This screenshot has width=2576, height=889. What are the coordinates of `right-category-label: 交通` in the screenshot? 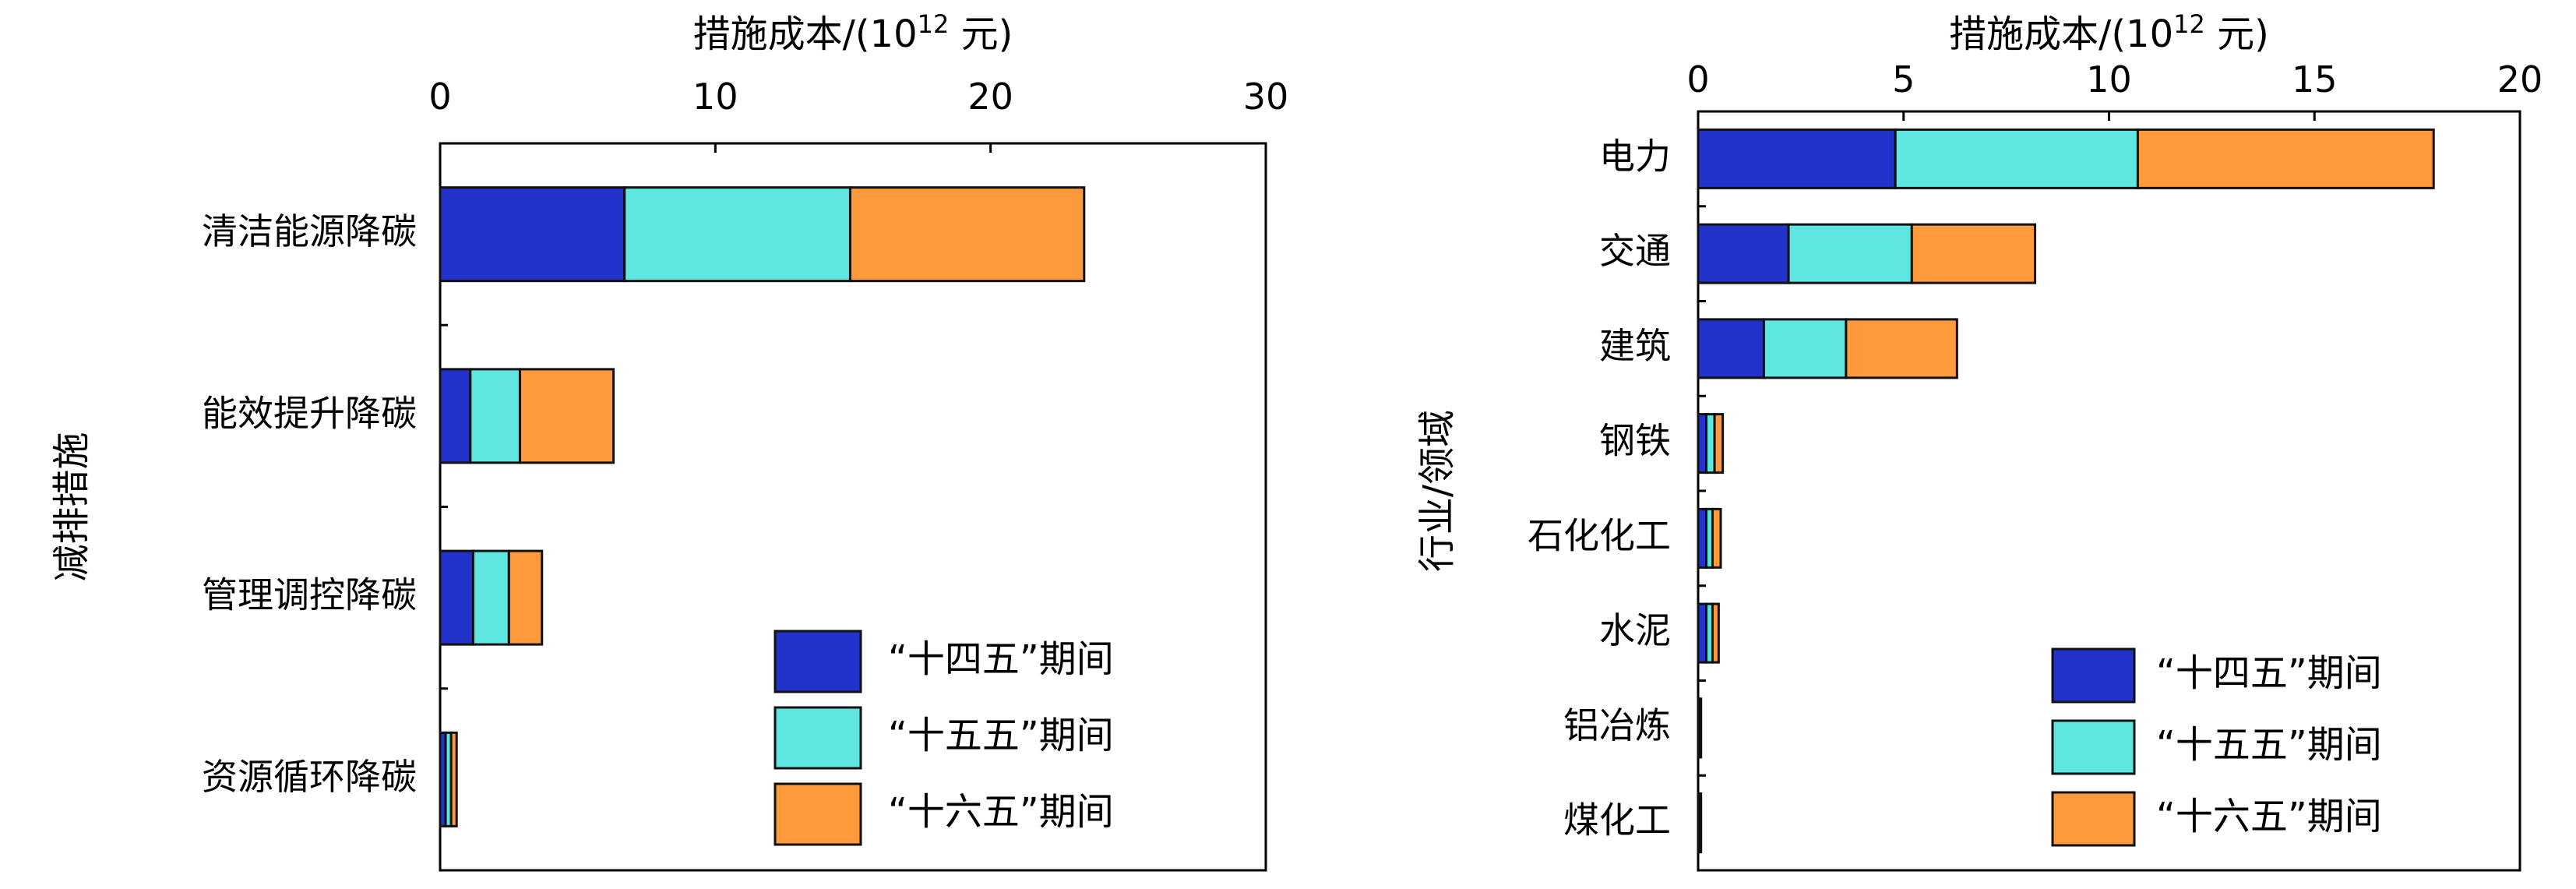 It's located at (1635, 251).